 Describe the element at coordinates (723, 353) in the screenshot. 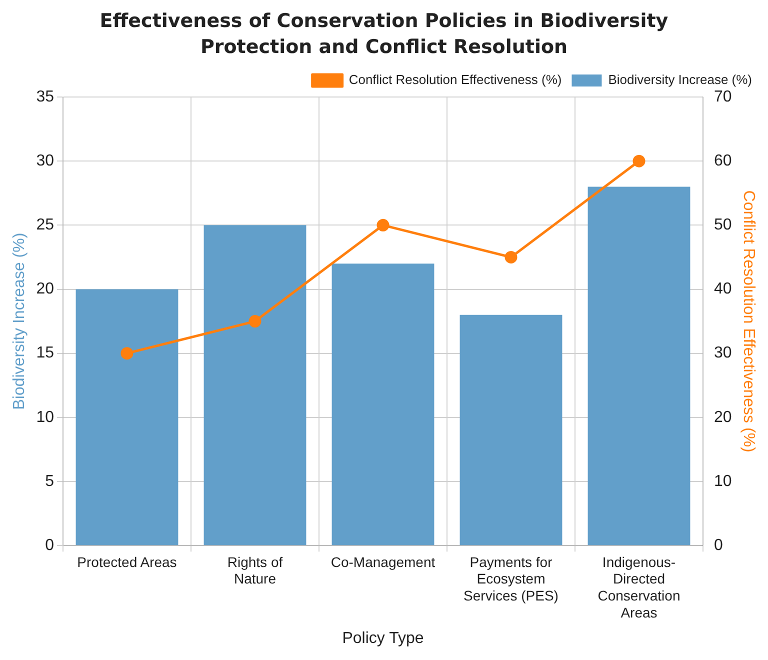

I see `y2-tick-label: 30` at that location.